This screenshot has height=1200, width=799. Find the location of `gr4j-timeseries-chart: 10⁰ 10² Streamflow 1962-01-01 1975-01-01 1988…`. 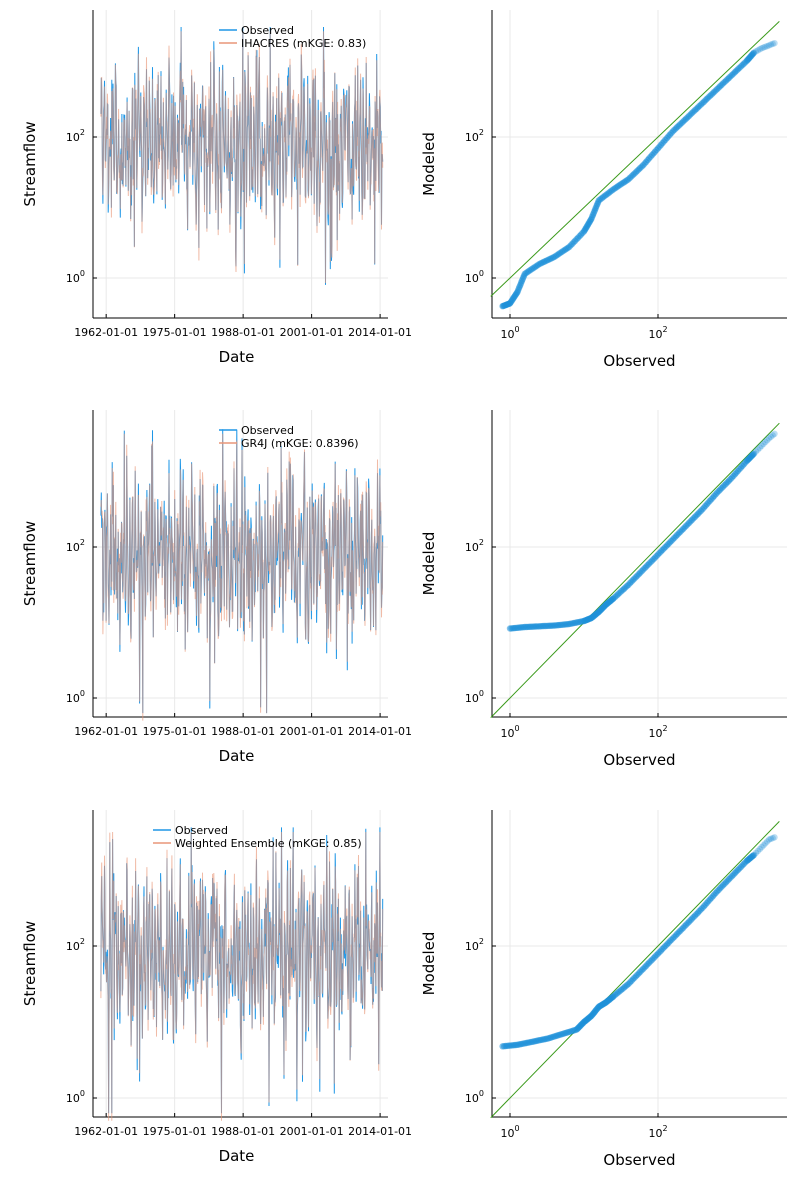

gr4j-timeseries-chart: 10⁰ 10² Streamflow 1962-01-01 1975-01-01 1988… is located at coordinates (216, 587).